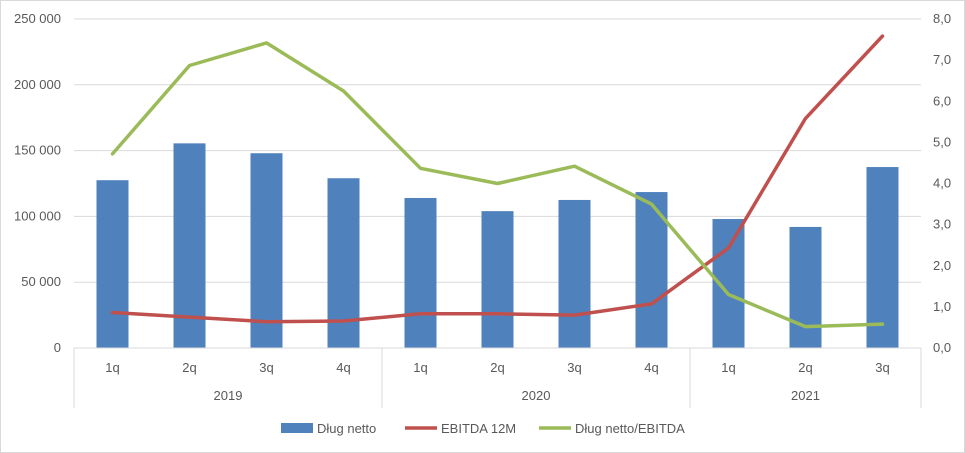 This screenshot has height=453, width=965. I want to click on y-tick-label: 150 000, so click(37, 150).